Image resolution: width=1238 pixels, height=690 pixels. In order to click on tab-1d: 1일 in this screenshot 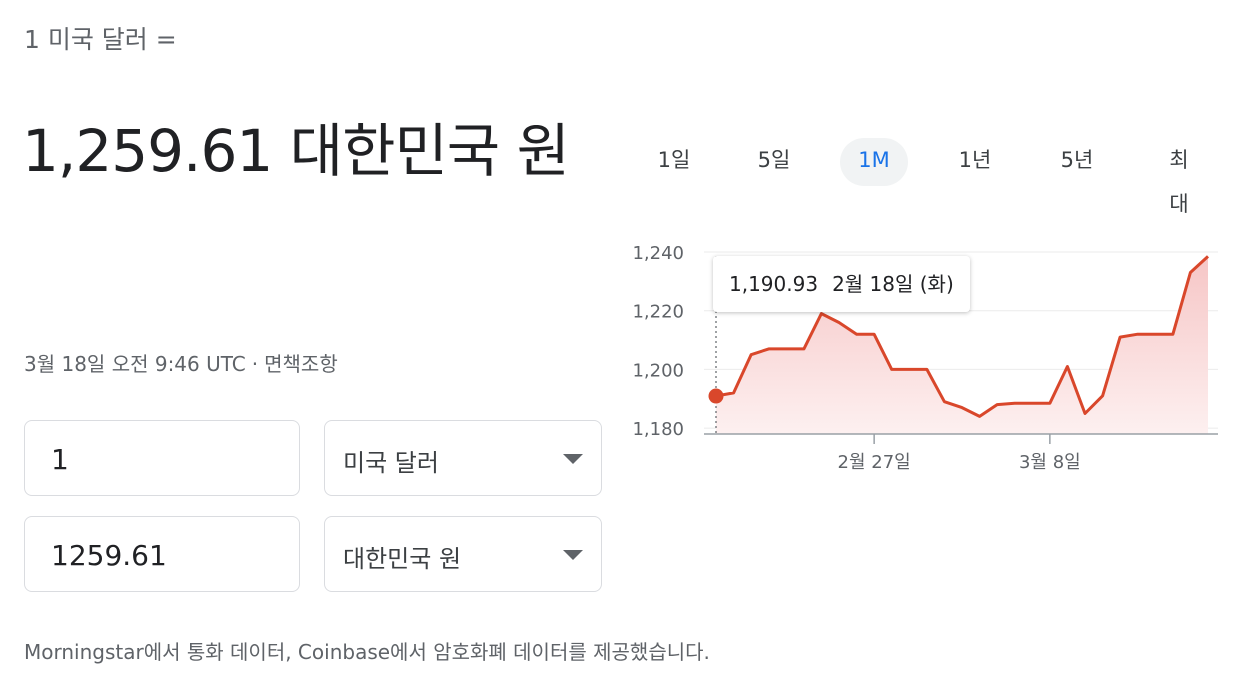, I will do `click(674, 160)`.